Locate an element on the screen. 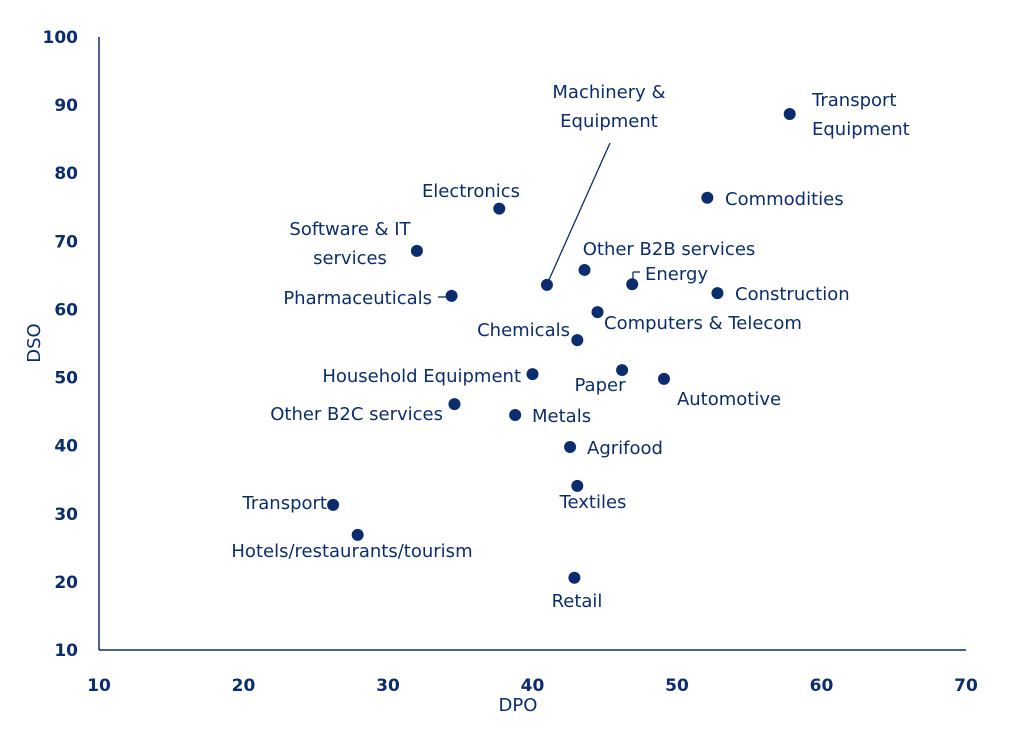  data-label: Paper is located at coordinates (601, 385).